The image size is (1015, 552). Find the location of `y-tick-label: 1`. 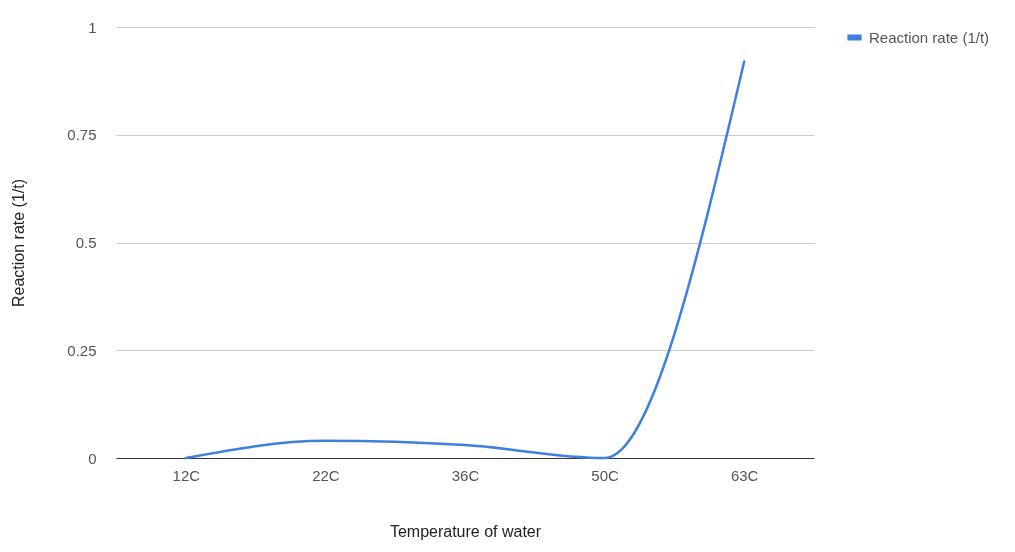

y-tick-label: 1 is located at coordinates (92, 27).